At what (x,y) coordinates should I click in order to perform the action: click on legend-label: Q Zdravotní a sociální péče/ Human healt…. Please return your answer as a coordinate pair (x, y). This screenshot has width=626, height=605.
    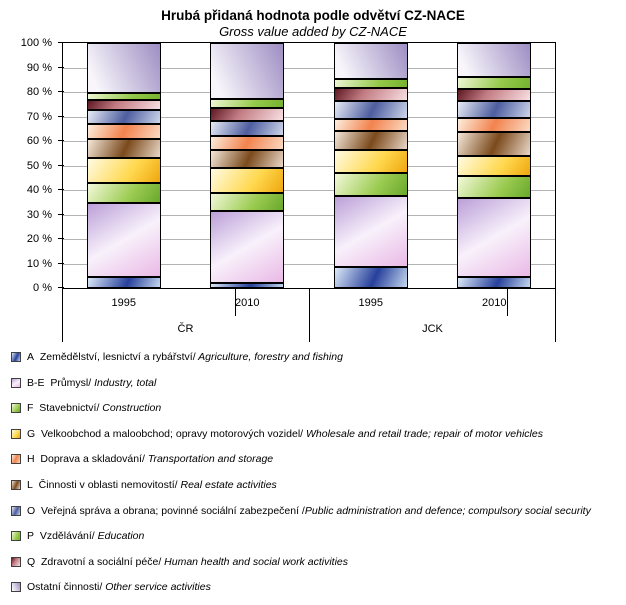
    Looking at the image, I should click on (187, 562).